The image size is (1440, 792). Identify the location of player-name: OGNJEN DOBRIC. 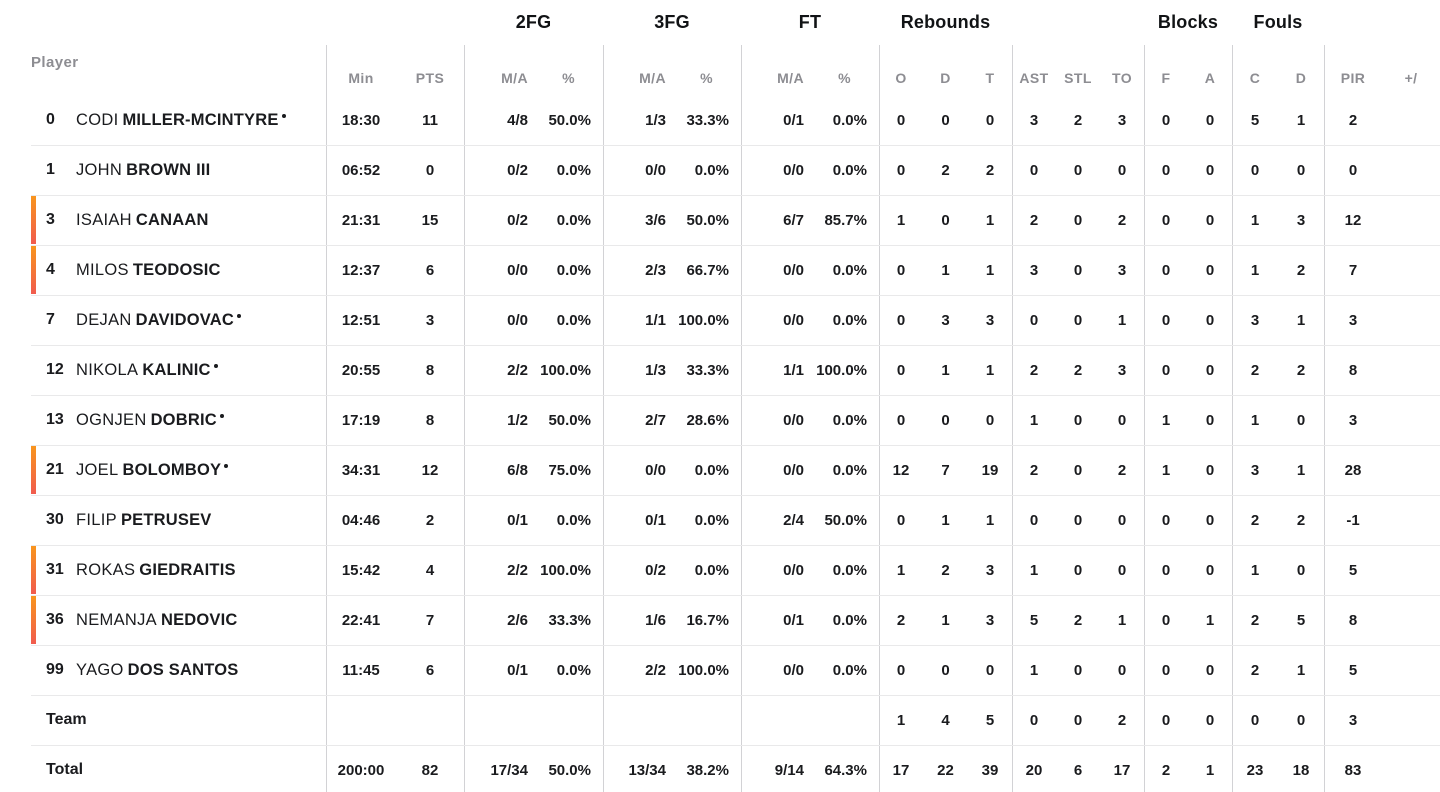
(150, 420).